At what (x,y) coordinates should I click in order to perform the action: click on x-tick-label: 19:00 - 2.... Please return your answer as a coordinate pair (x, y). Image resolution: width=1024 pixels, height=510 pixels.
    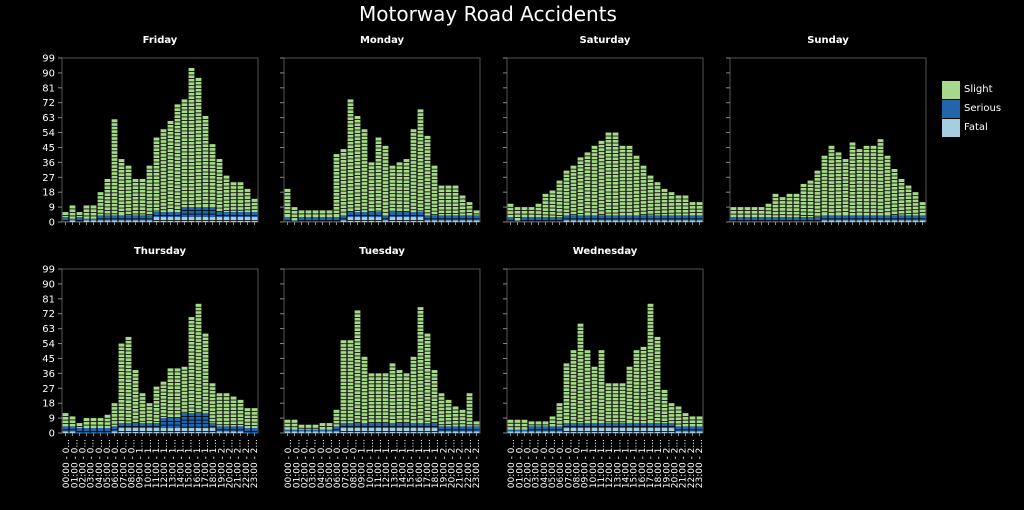
    Looking at the image, I should click on (444, 463).